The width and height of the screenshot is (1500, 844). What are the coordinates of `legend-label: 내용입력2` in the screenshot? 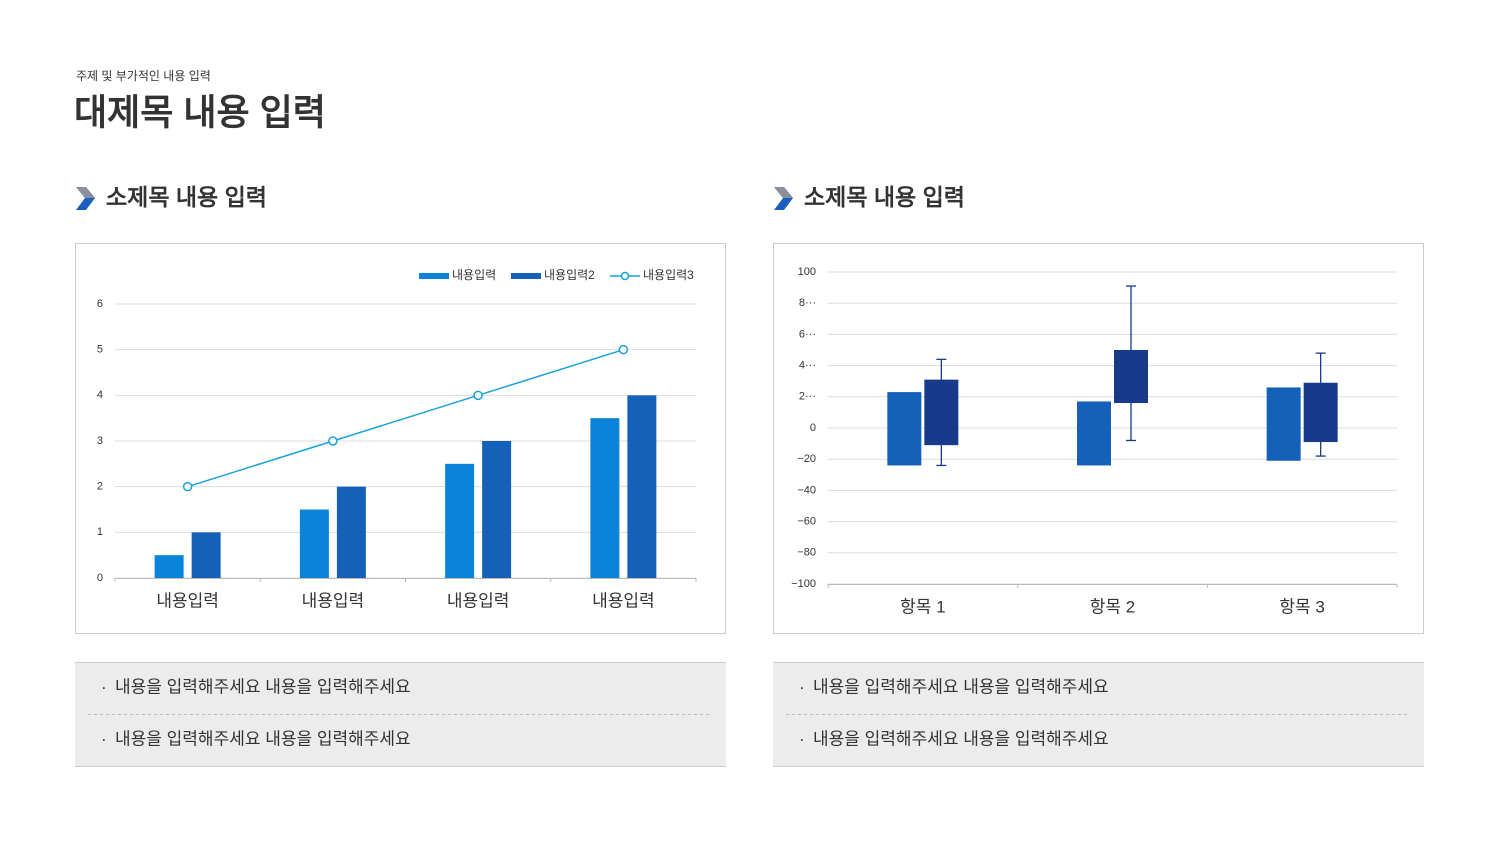 It's located at (569, 275).